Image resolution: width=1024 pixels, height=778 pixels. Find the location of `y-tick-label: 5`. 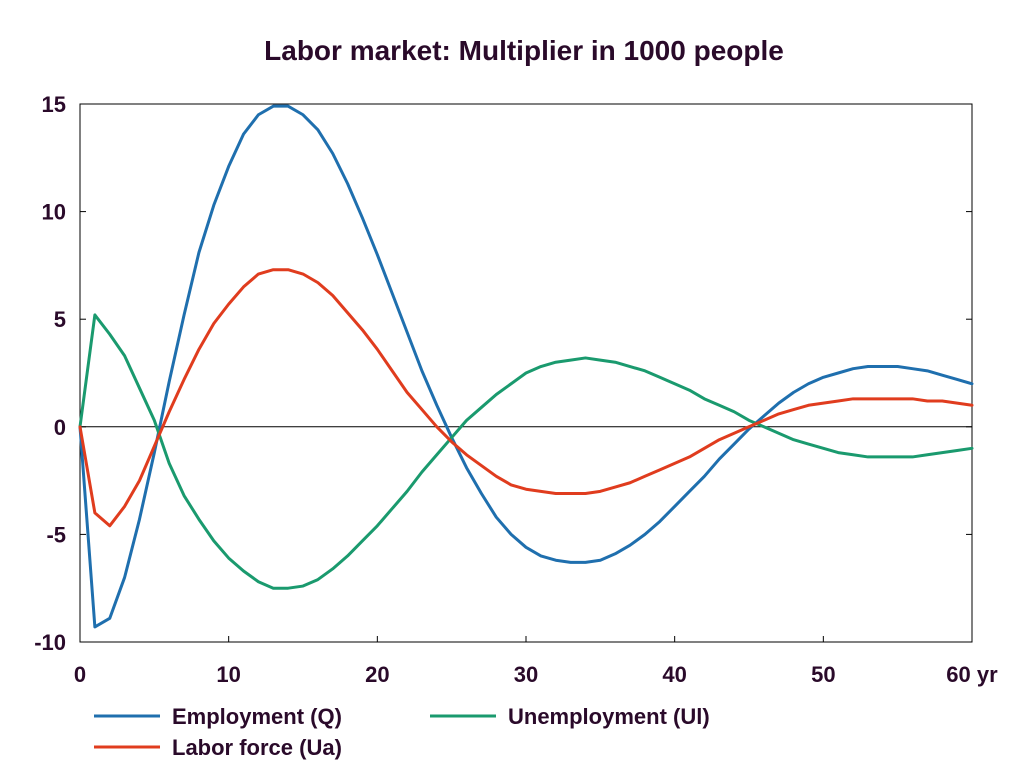

y-tick-label: 5 is located at coordinates (60, 319).